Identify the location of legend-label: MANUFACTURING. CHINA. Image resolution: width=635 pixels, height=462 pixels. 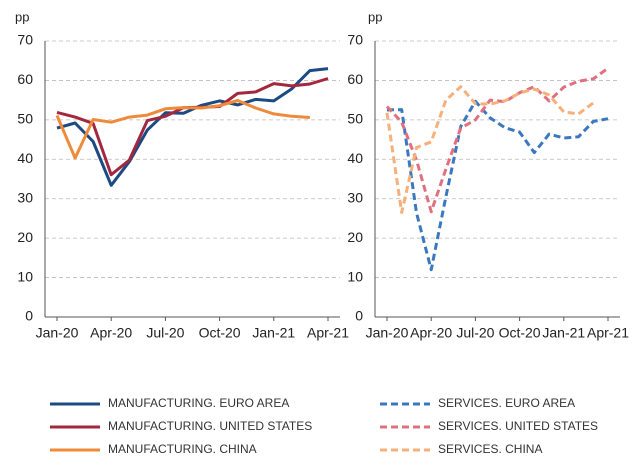
(182, 449).